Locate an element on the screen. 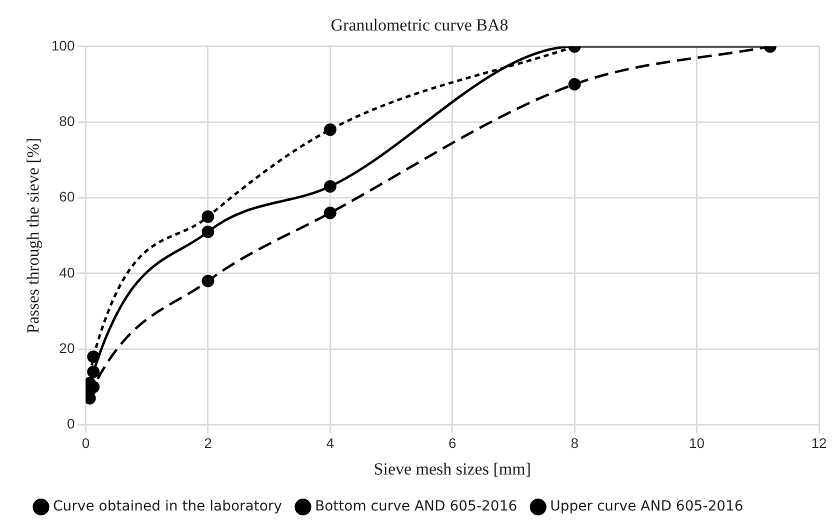 This screenshot has width=839, height=530. legend-label: Bottom curve AND 605-2016 is located at coordinates (416, 506).